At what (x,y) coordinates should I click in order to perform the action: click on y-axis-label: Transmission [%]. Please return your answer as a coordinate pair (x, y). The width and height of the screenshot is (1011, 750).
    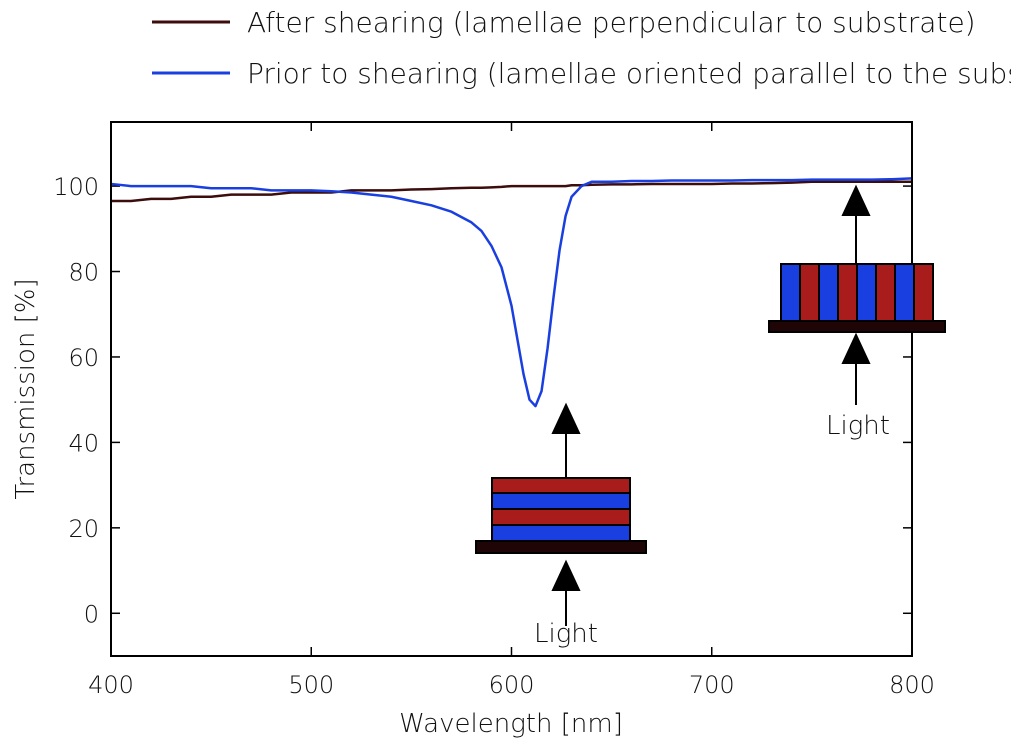
    Looking at the image, I should click on (26, 388).